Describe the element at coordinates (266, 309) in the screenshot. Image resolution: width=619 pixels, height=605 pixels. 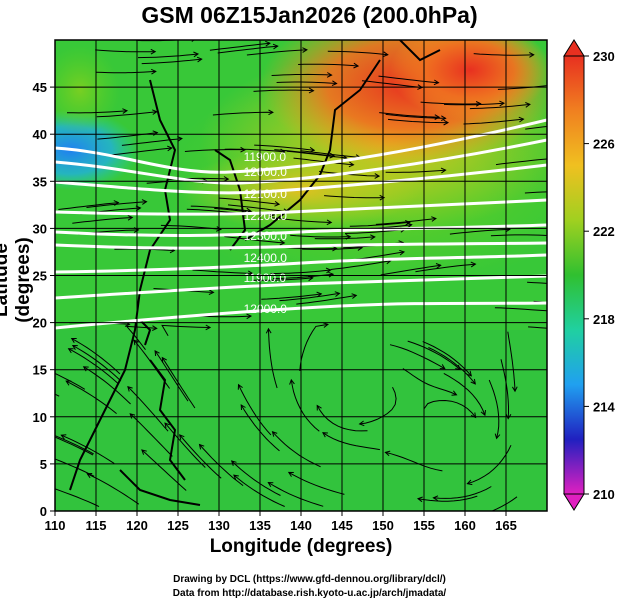
I see `contour-label: 12000.0` at that location.